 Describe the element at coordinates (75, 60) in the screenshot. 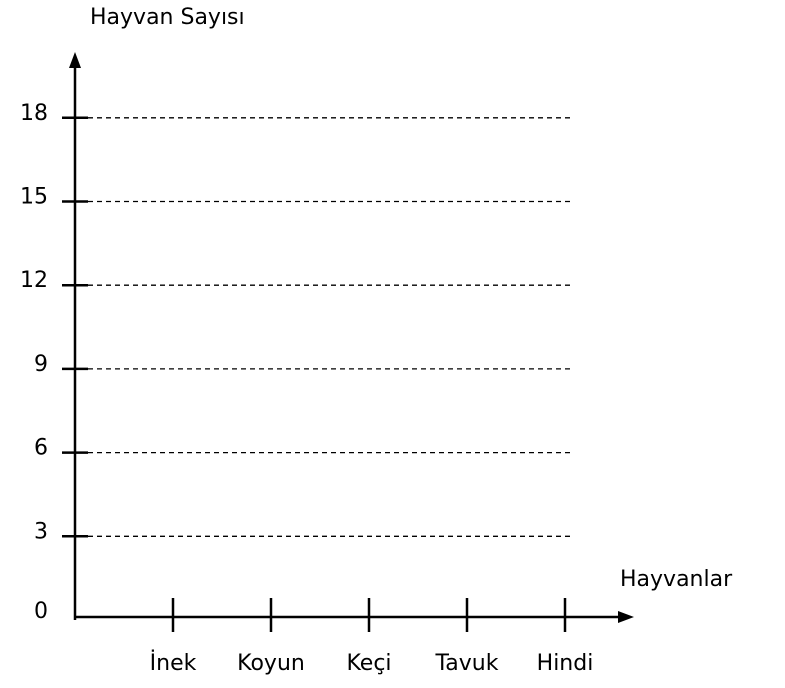

I see `y-axis-arrow` at that location.